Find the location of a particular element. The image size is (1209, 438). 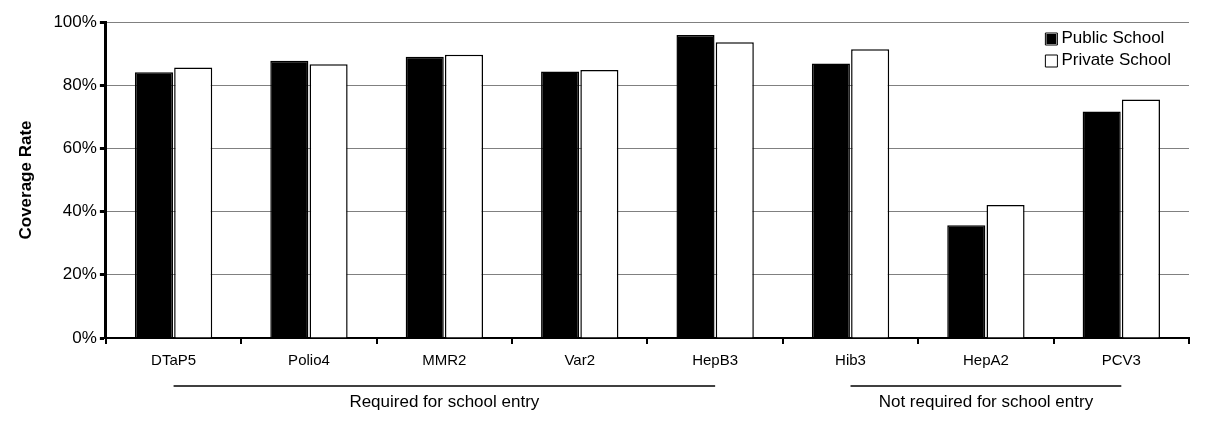

y-tick-label: 0% is located at coordinates (84, 337).